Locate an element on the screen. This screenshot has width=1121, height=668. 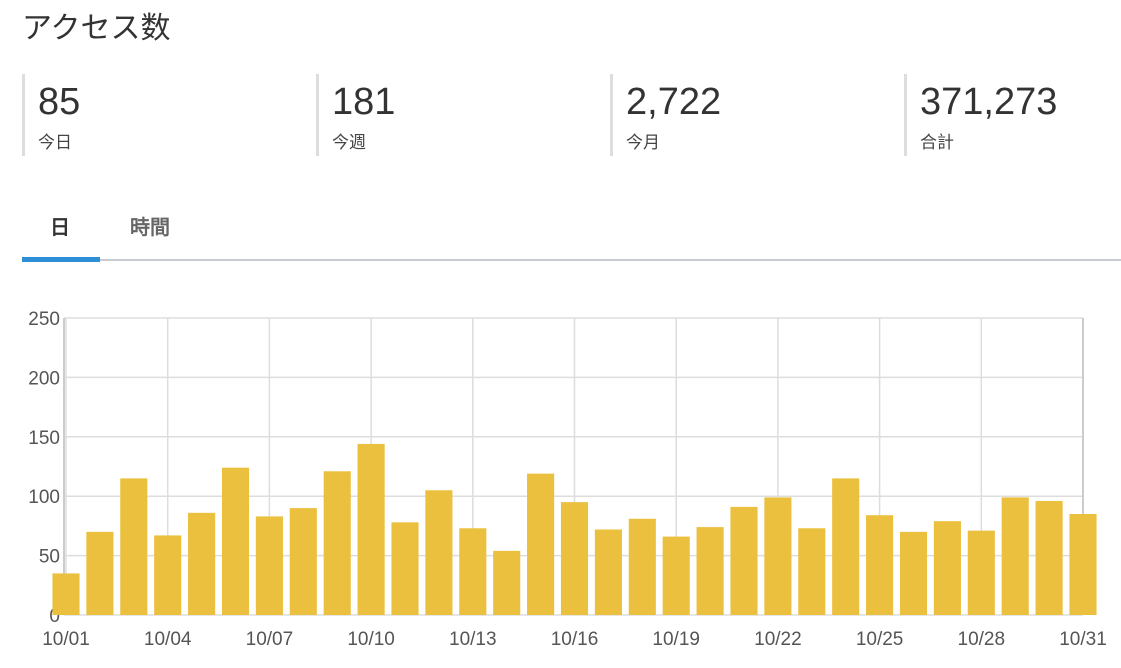
x-tick-label: 10/01 is located at coordinates (66, 639).